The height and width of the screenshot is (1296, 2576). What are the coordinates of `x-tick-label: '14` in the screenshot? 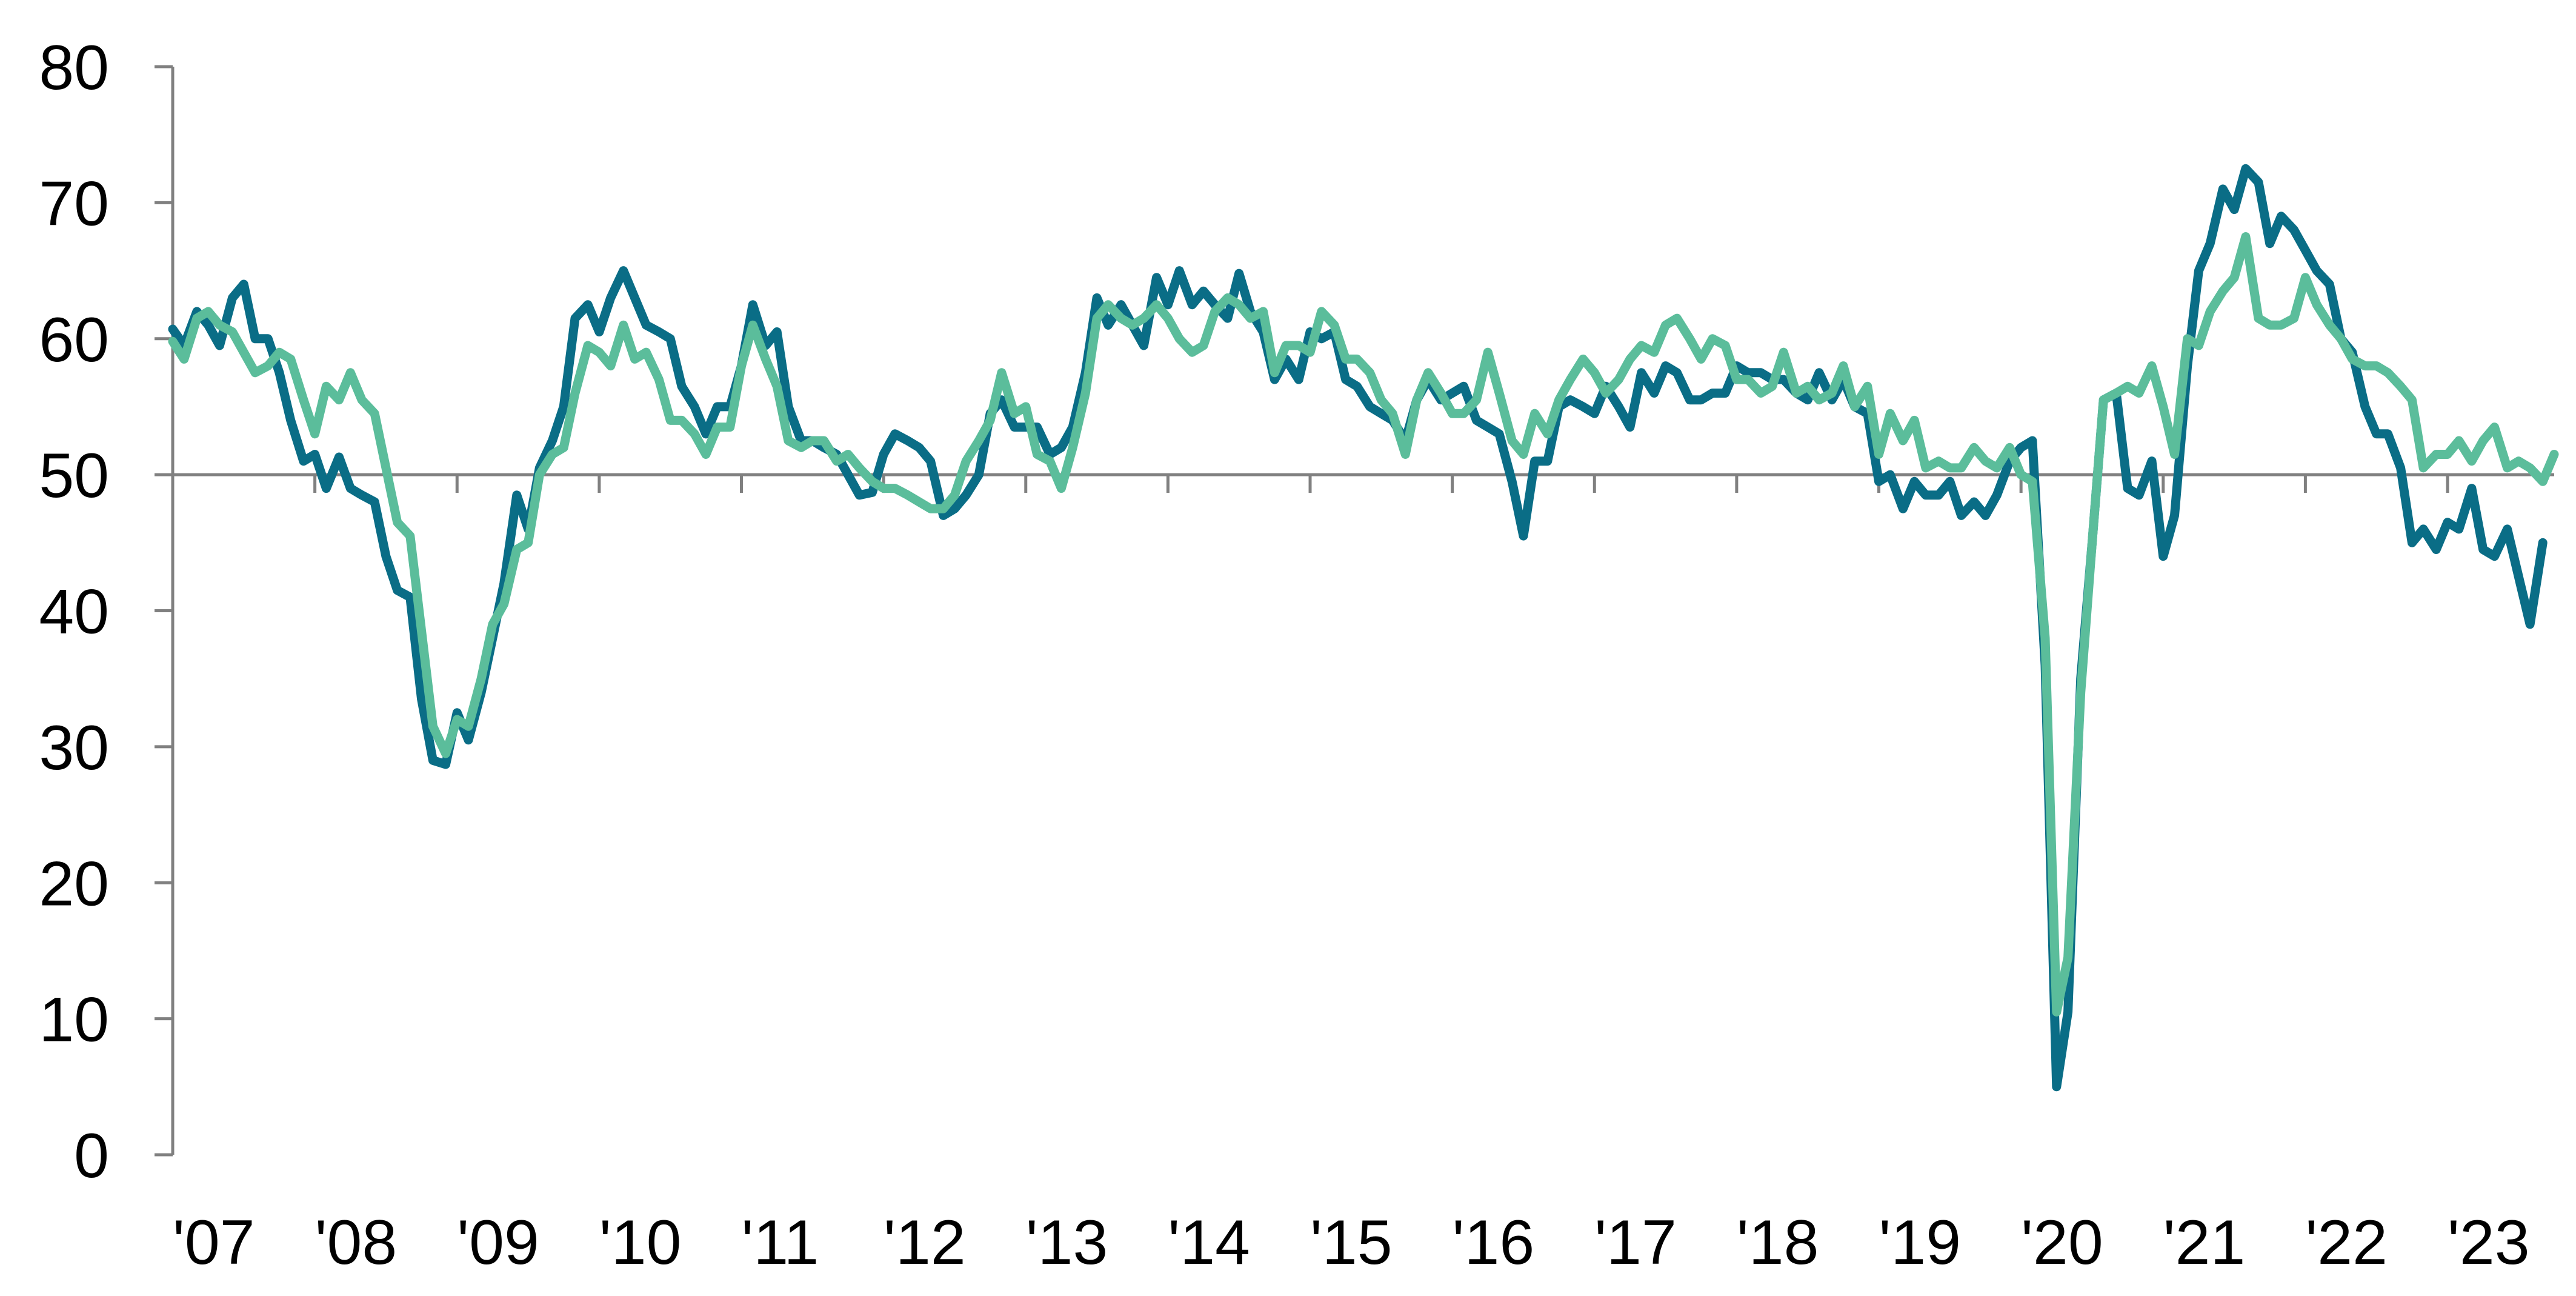 It's located at (1209, 1242).